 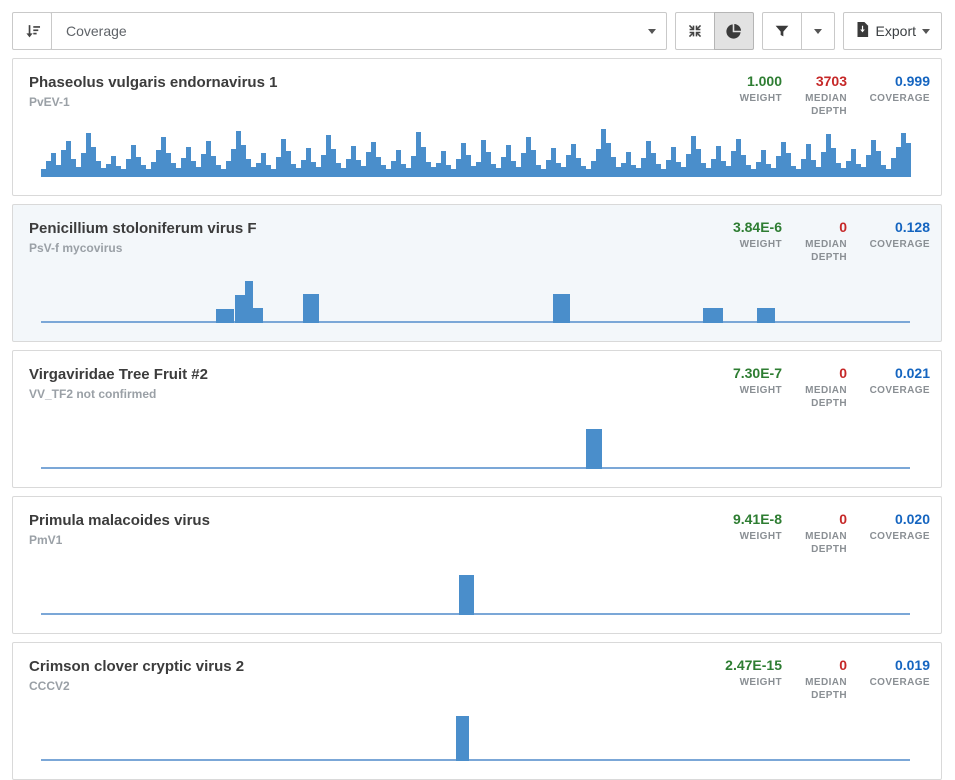 I want to click on coverage-value: 0.999, so click(x=912, y=81).